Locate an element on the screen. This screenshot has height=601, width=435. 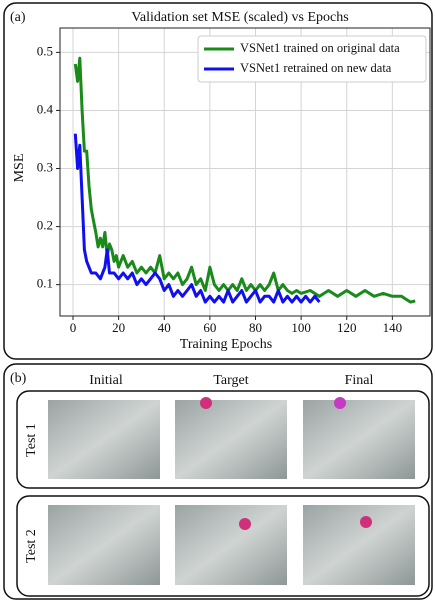
x-tick-label: 20 is located at coordinates (118, 327).